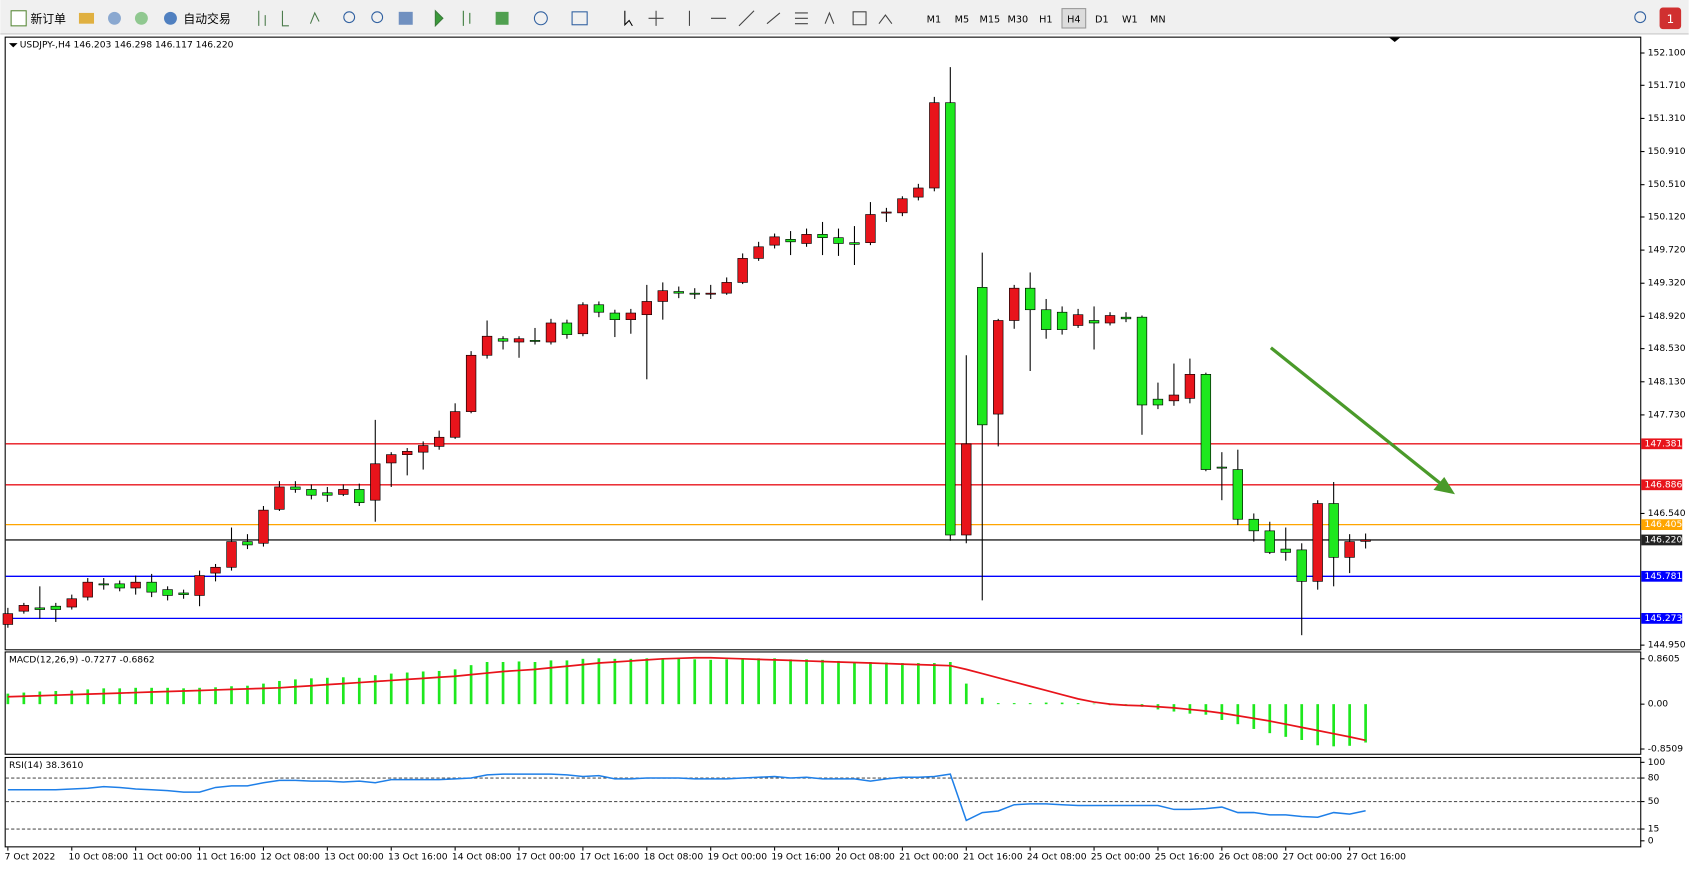 This screenshot has height=870, width=1689. I want to click on indicator-icon, so click(502, 18).